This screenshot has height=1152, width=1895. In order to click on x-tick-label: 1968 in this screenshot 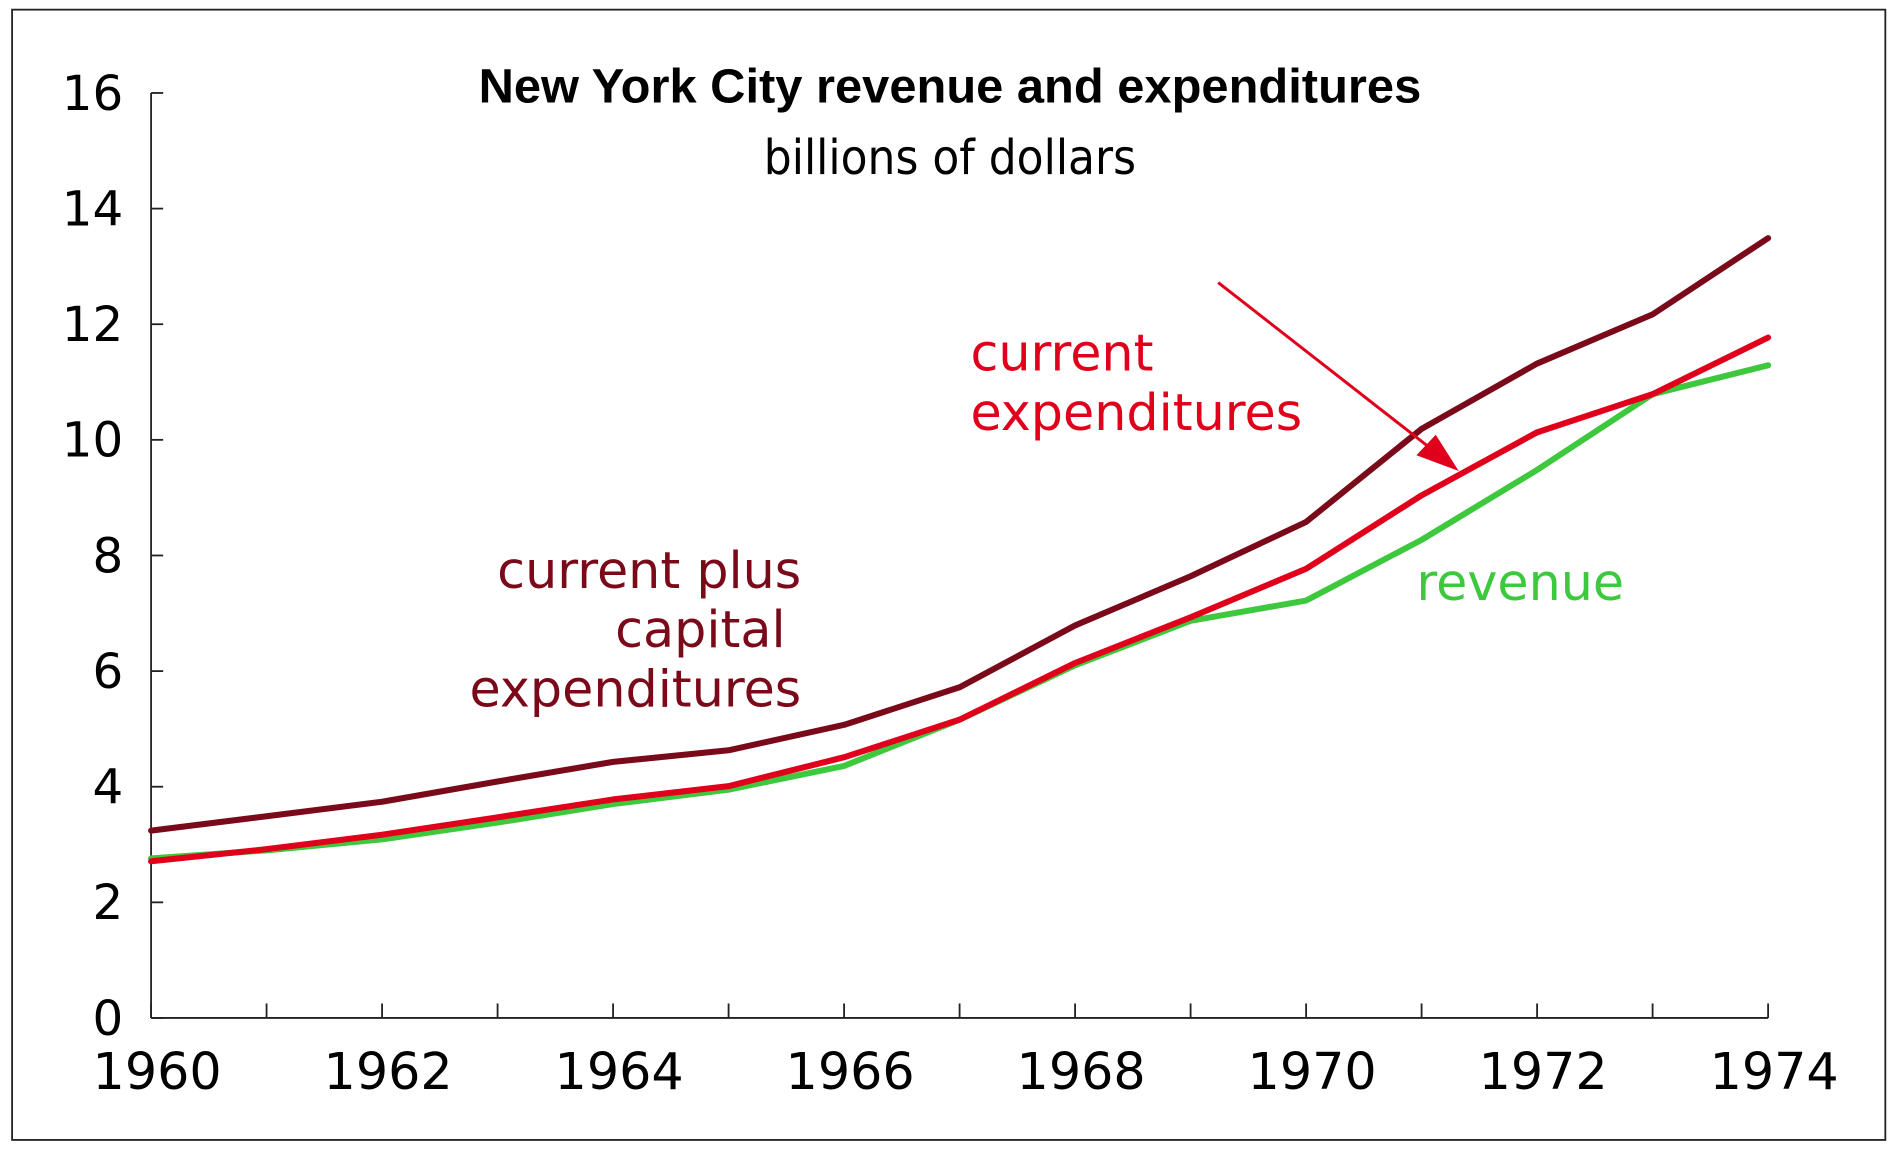, I will do `click(1081, 1071)`.